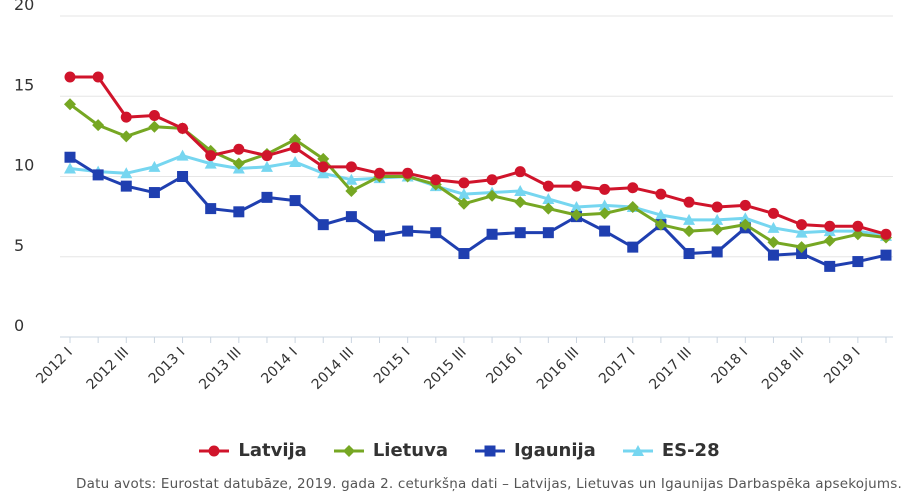 This screenshot has height=501, width=918. I want to click on legend-label: ES-28, so click(690, 450).